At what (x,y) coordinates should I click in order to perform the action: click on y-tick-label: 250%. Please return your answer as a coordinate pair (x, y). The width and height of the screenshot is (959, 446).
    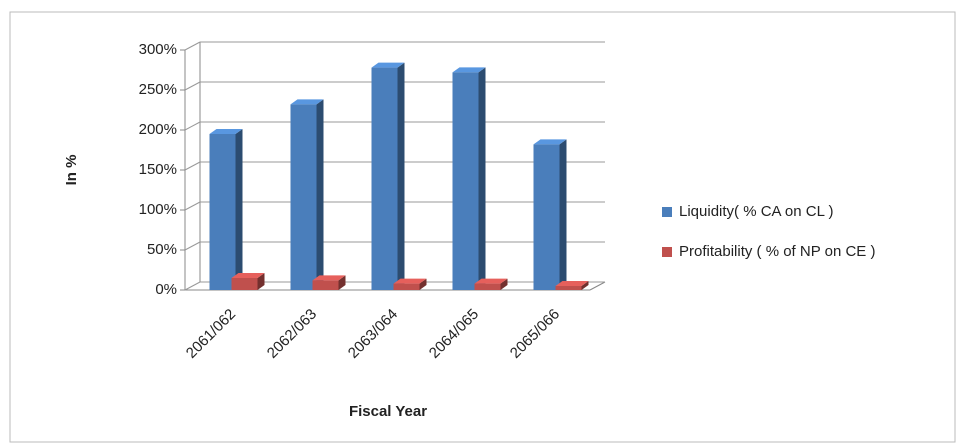
    Looking at the image, I should click on (158, 89).